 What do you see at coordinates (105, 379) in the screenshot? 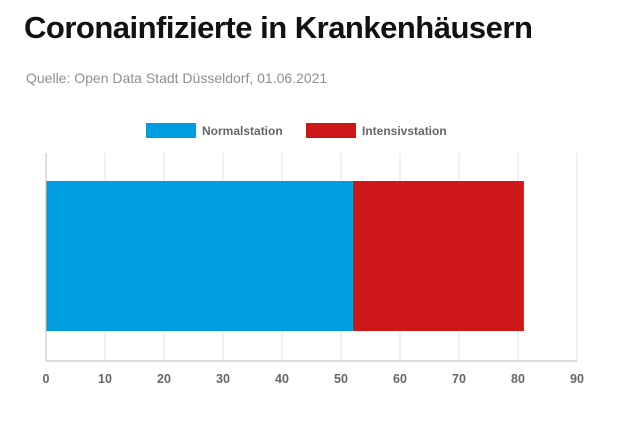
I see `x-tick-label: 10` at bounding box center [105, 379].